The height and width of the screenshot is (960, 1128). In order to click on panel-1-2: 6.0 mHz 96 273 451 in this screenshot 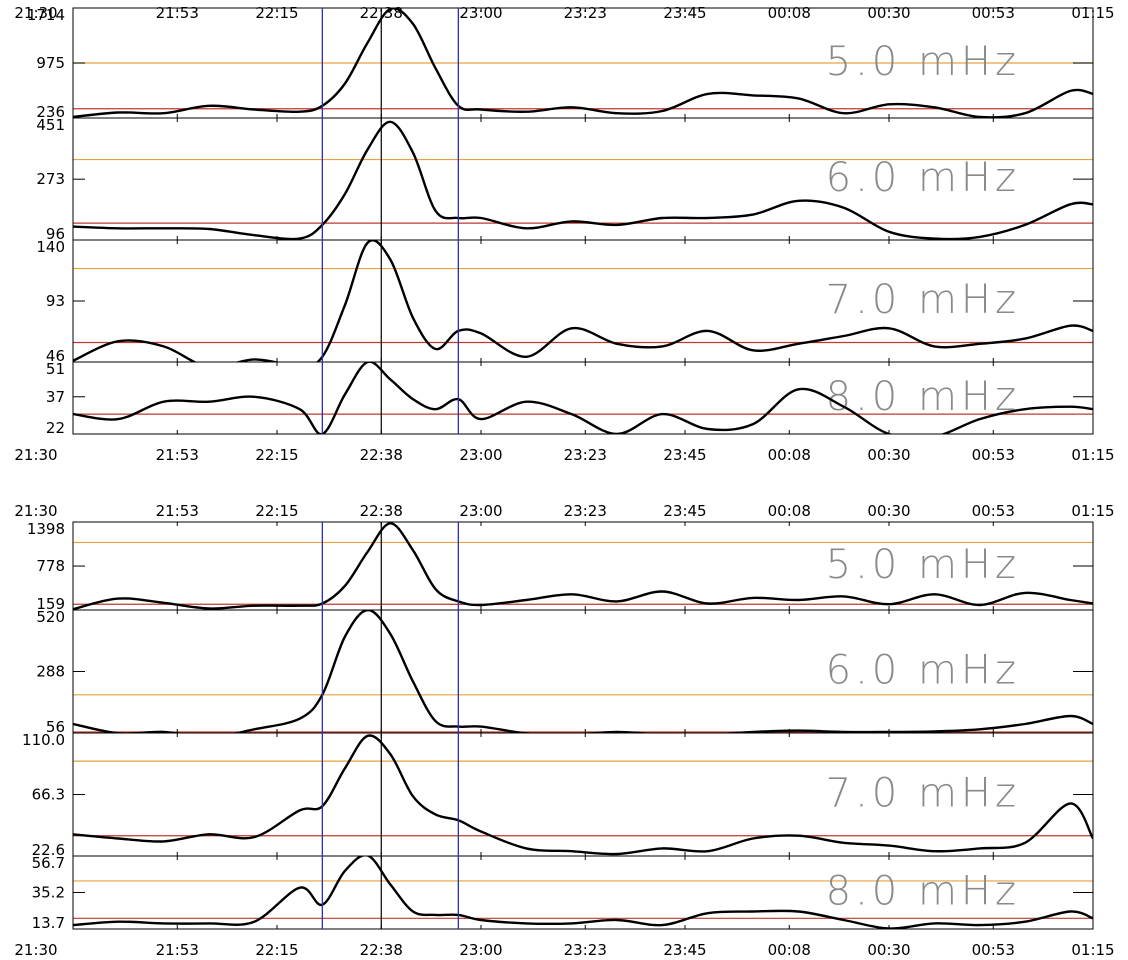, I will do `click(565, 179)`.